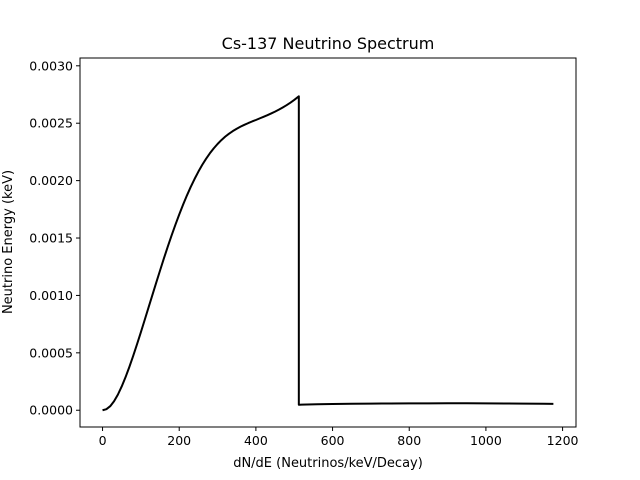 This screenshot has width=640, height=480. What do you see at coordinates (333, 440) in the screenshot?
I see `x-tick-label: 600` at bounding box center [333, 440].